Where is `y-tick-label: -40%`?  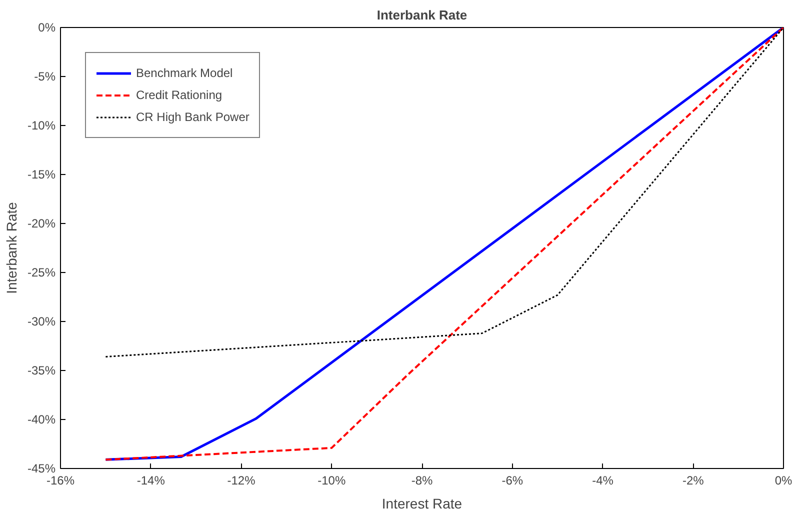 y-tick-label: -40% is located at coordinates (41, 419).